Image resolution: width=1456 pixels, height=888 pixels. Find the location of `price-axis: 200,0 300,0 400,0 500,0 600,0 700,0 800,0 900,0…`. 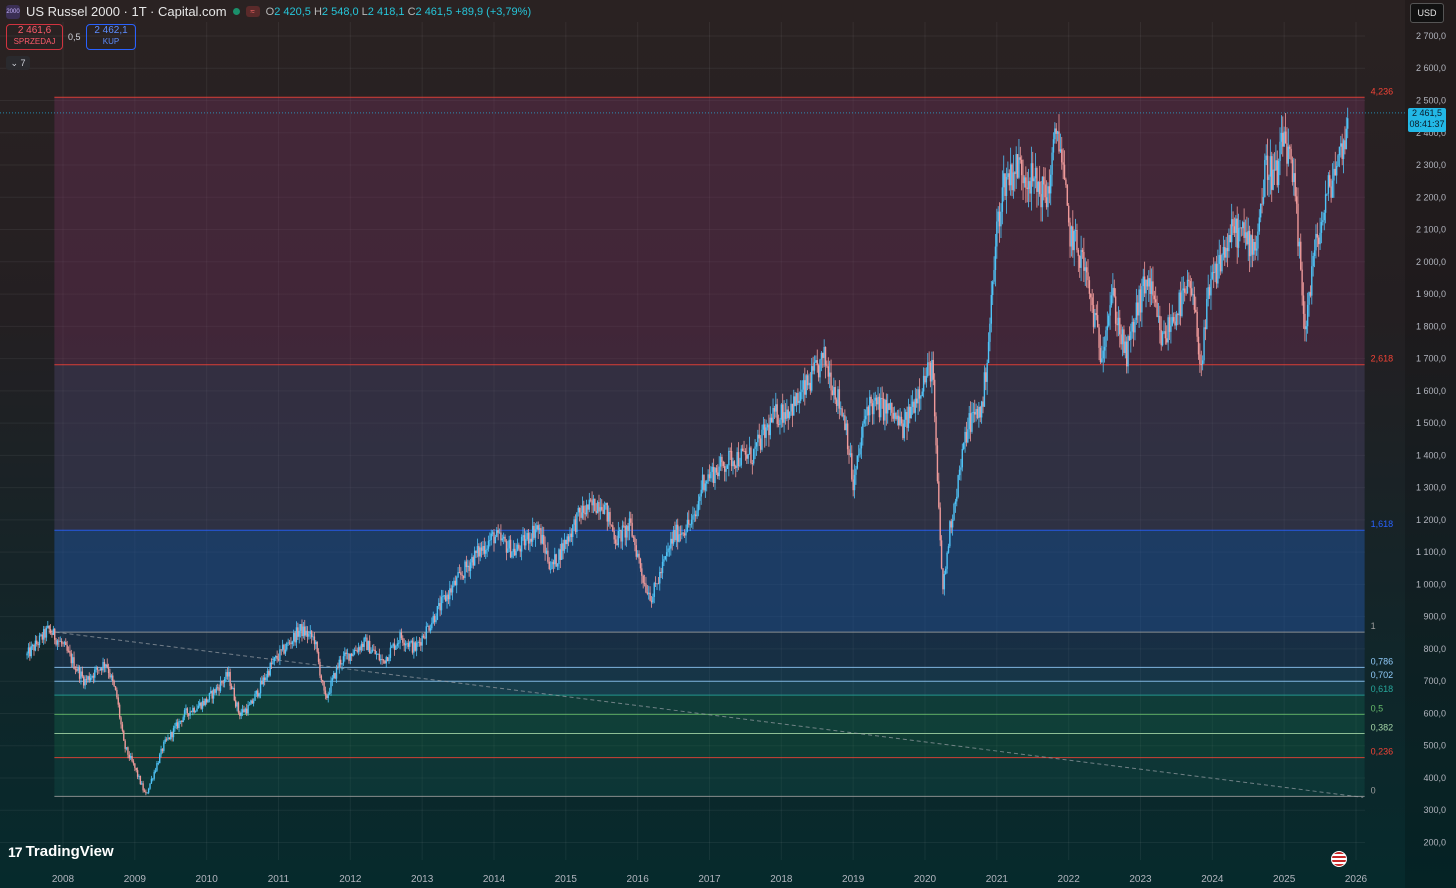

price-axis: 200,0 300,0 400,0 500,0 600,0 700,0 800,0 900,0… is located at coordinates (1430, 444).